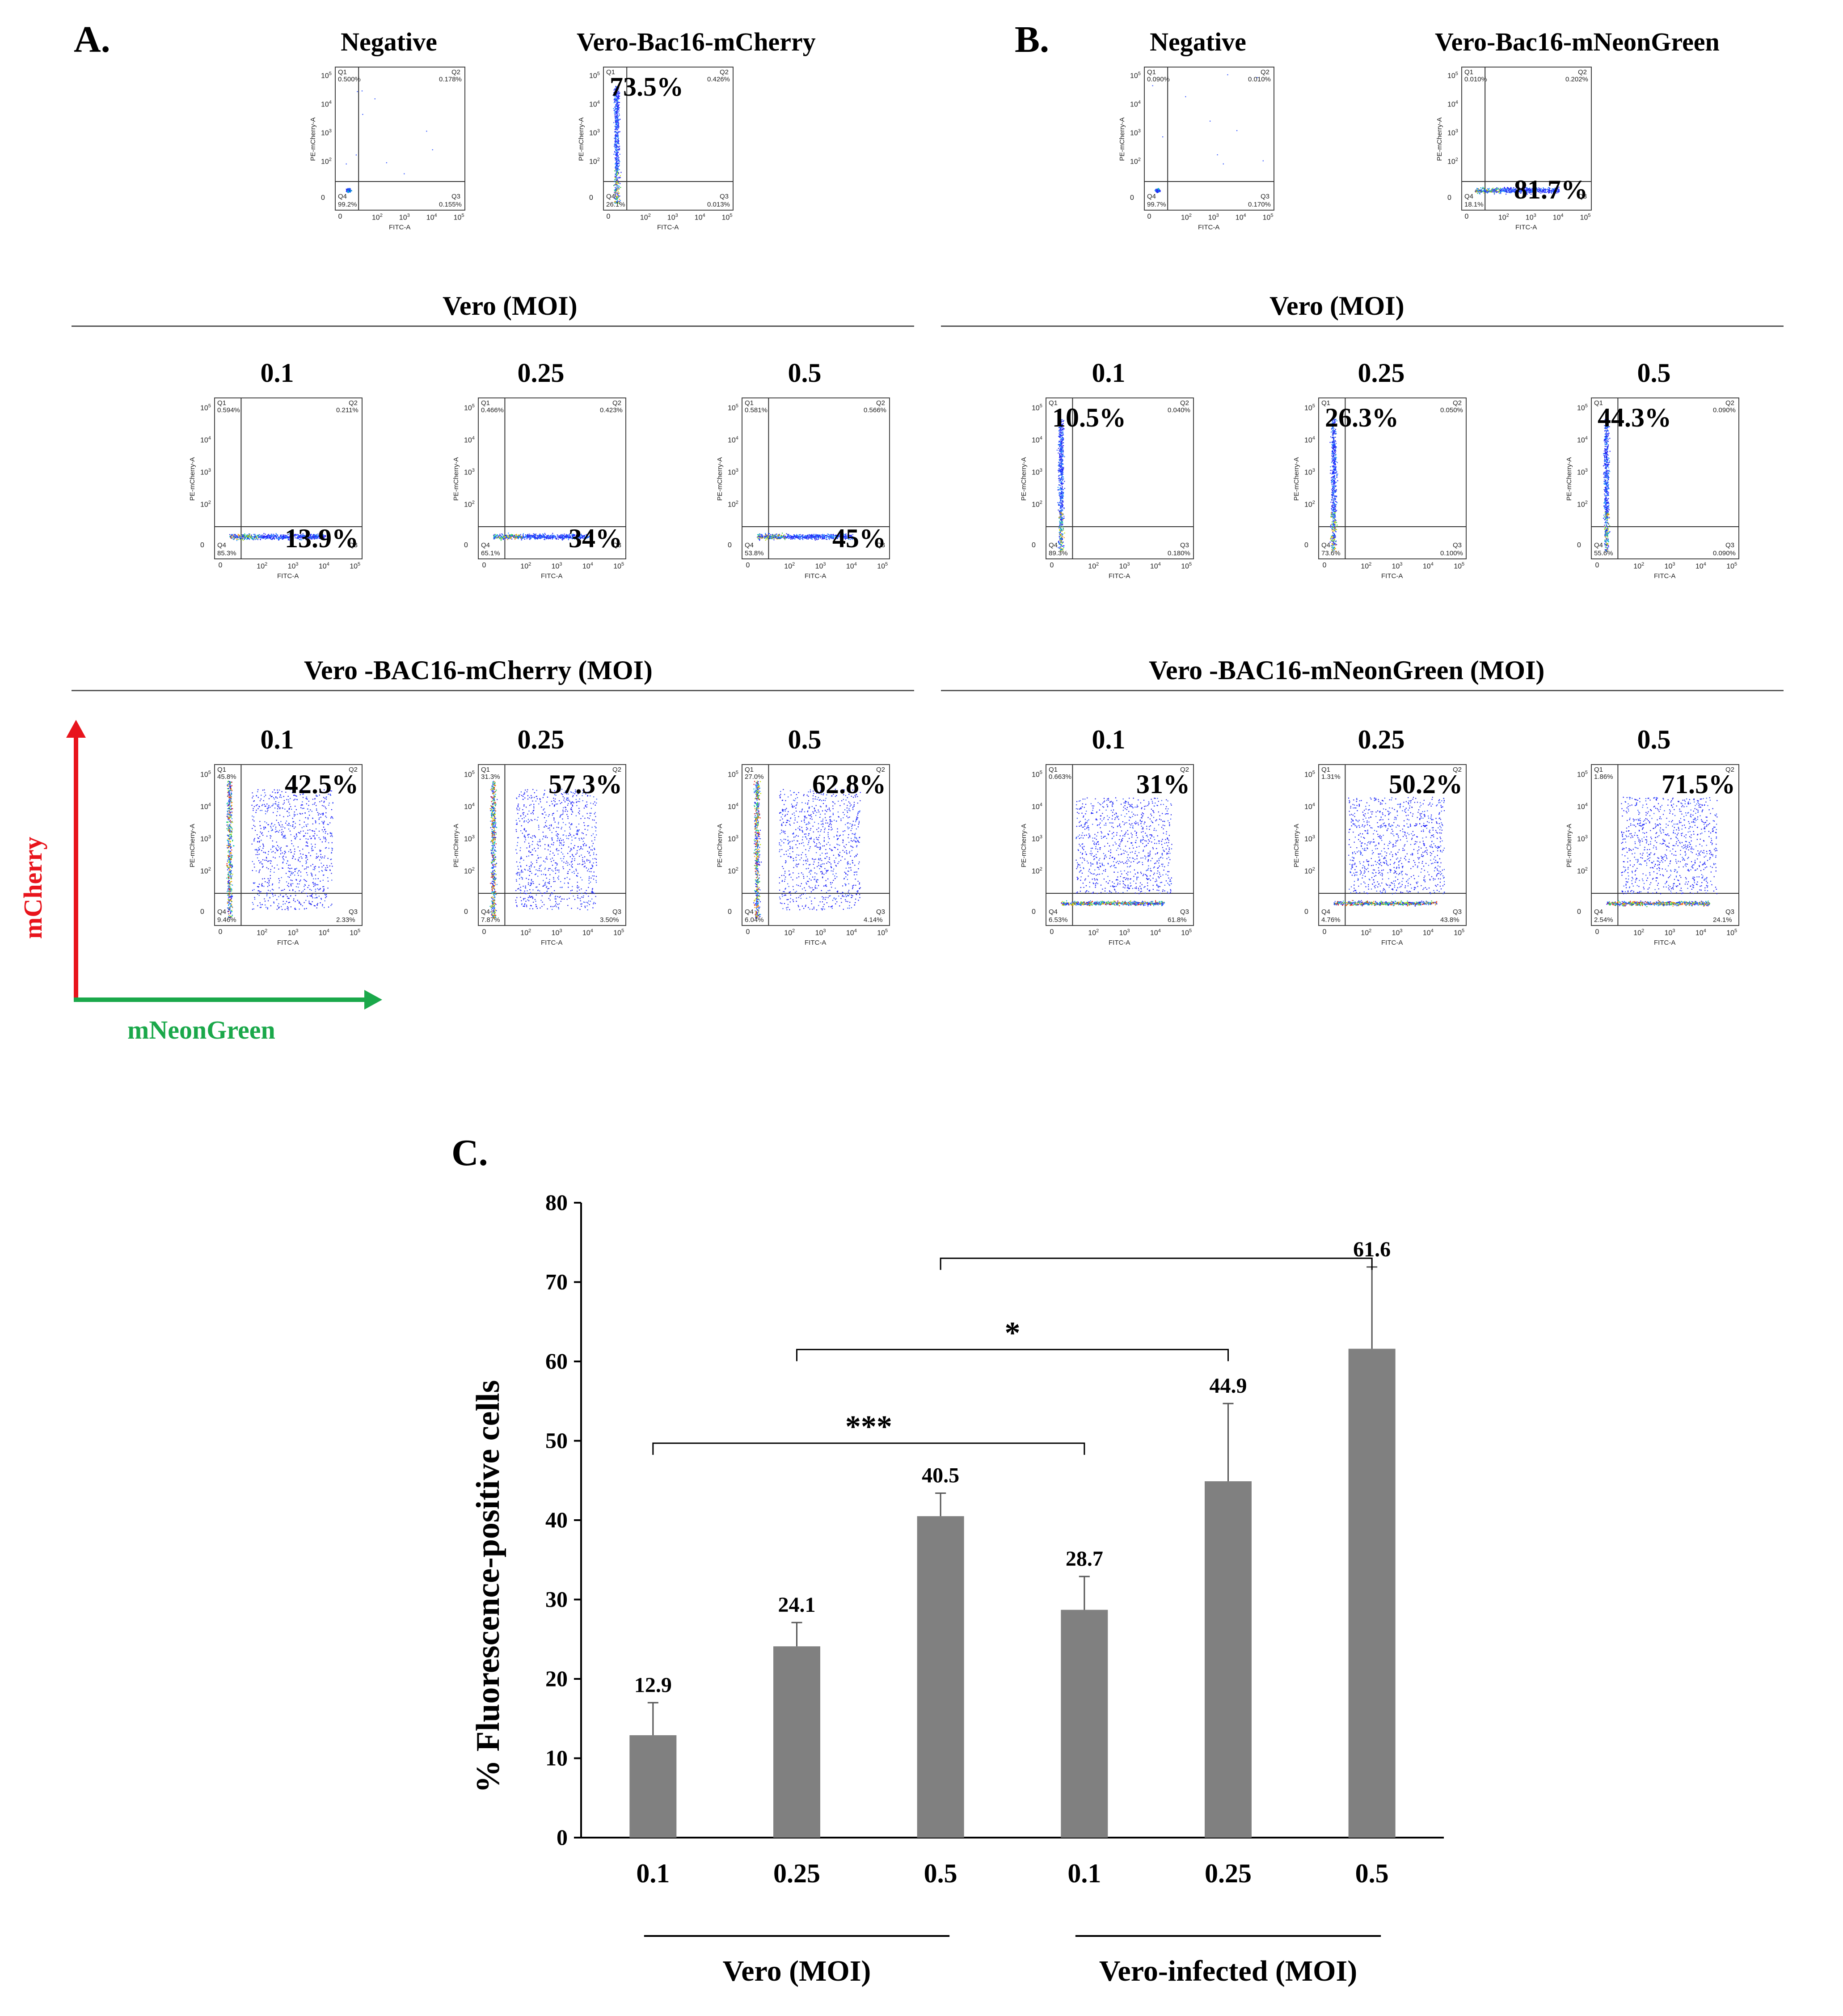  What do you see at coordinates (1156, 204) in the screenshot?
I see `quadrant-value-q4: 99.7%` at bounding box center [1156, 204].